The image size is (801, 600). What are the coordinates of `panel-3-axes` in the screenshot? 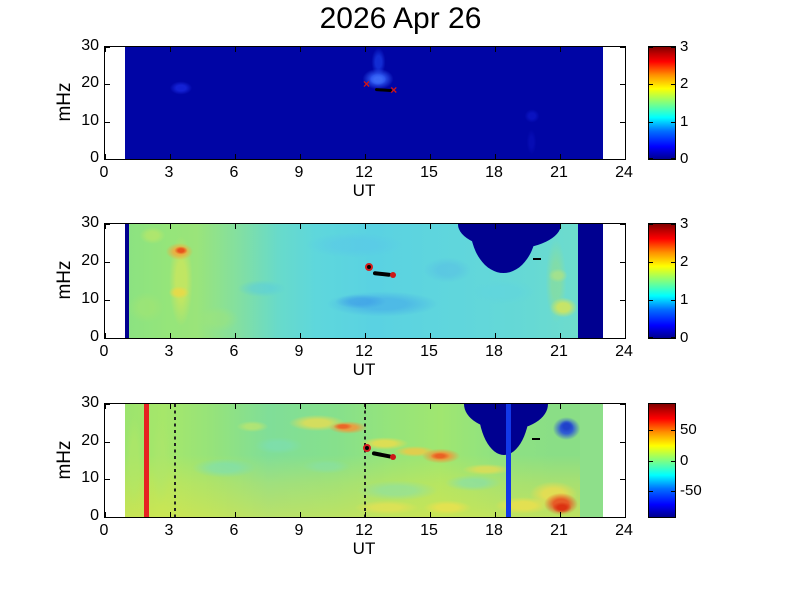 It's located at (365, 460).